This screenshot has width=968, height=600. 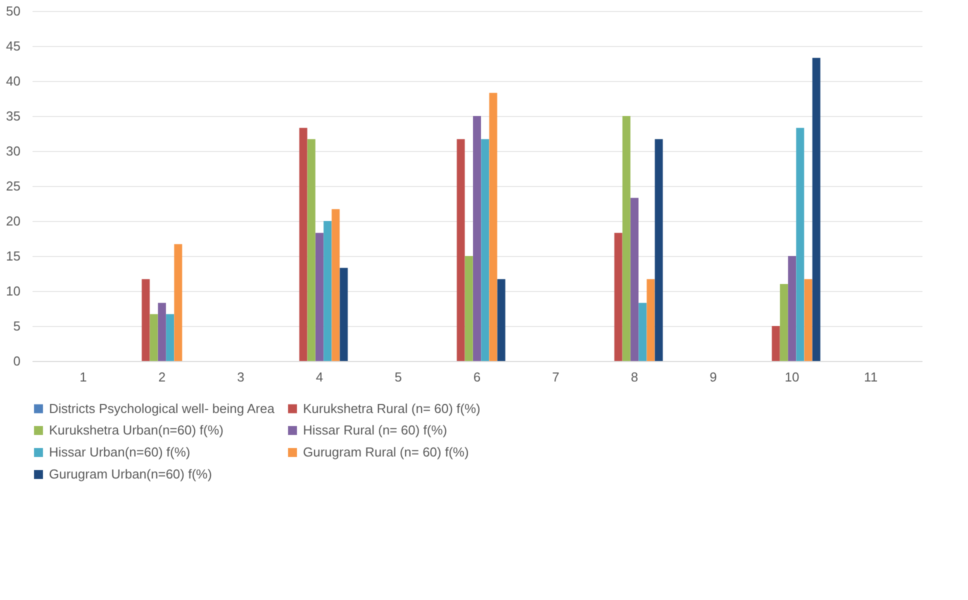 I want to click on y-tick-label: 35, so click(x=13, y=116).